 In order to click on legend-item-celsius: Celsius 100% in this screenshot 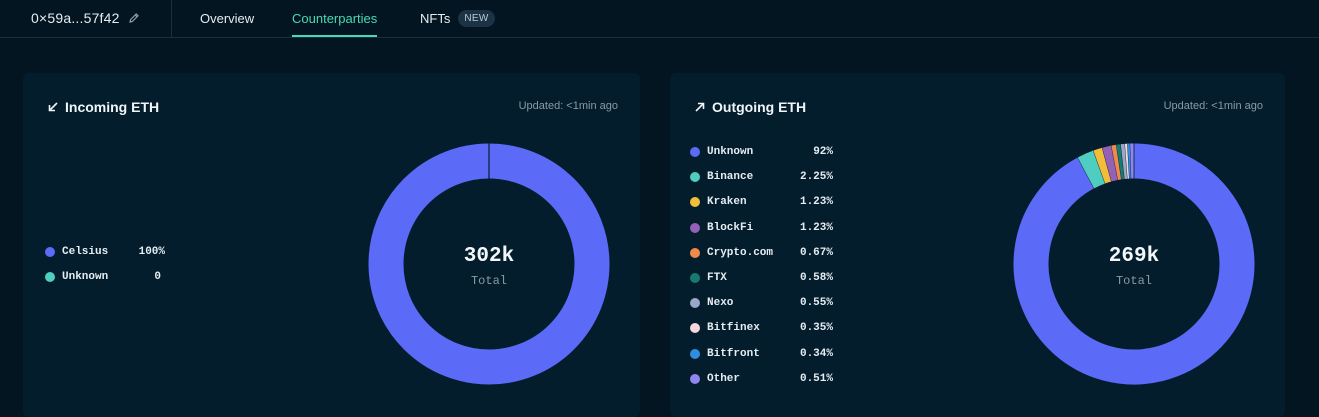, I will do `click(105, 252)`.